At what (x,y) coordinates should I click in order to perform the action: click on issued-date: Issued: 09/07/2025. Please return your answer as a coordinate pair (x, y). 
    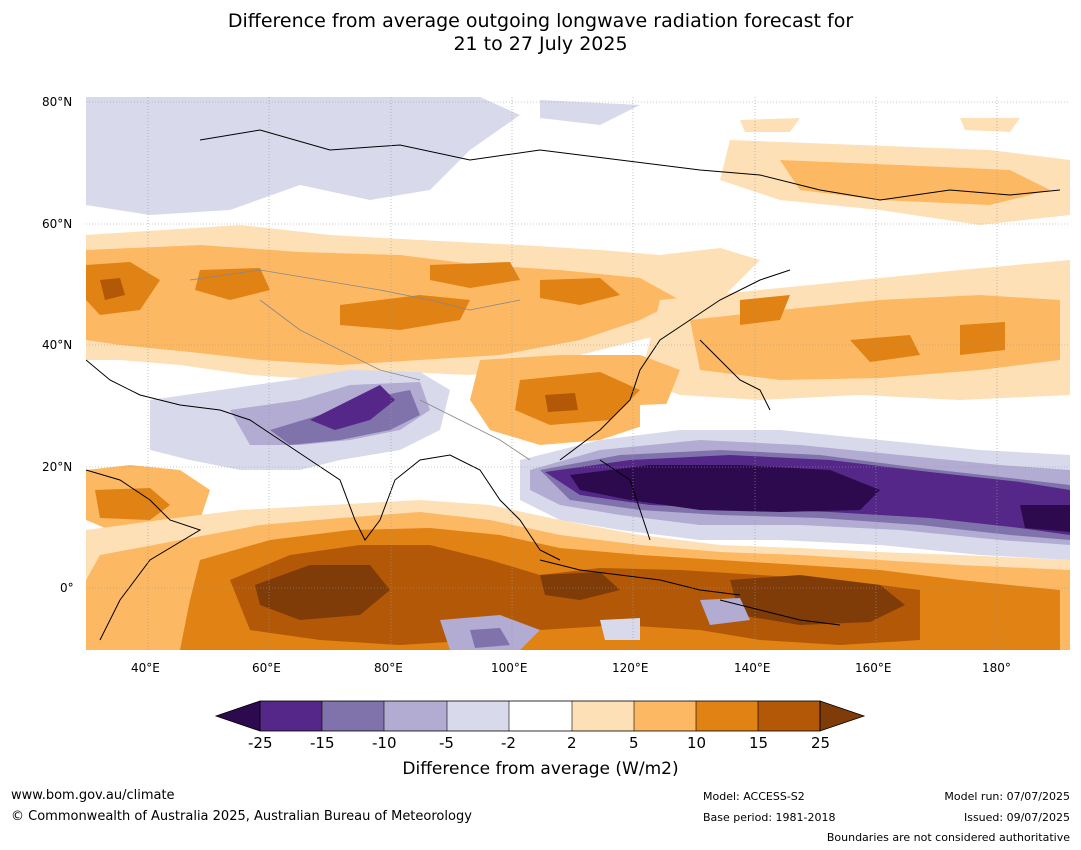
    Looking at the image, I should click on (1016, 817).